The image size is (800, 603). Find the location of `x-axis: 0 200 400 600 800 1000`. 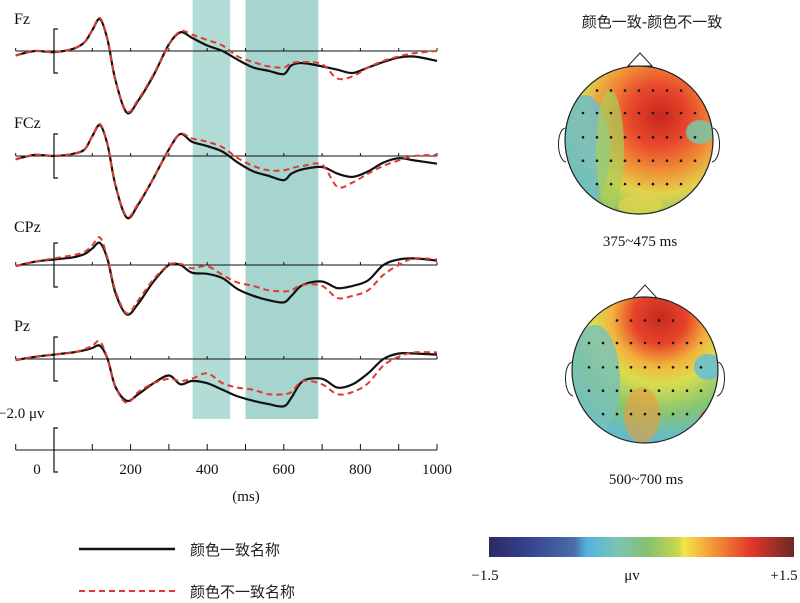

x-axis: 0 200 400 600 800 1000 is located at coordinates (233, 452).